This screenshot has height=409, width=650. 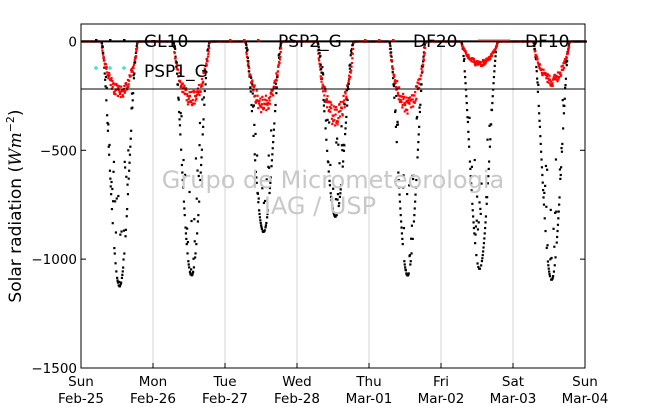 What do you see at coordinates (296, 382) in the screenshot?
I see `x-tick-label-day-3: Wed` at bounding box center [296, 382].